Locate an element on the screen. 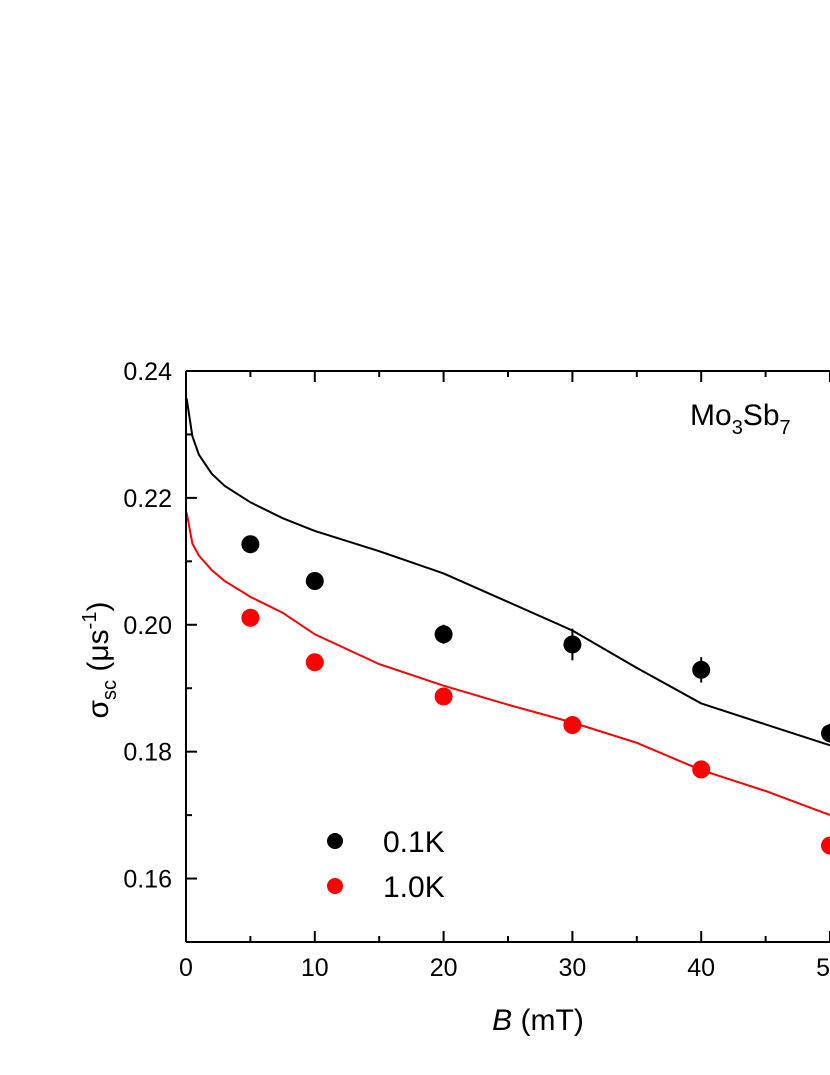 The width and height of the screenshot is (830, 1075). legend: 0.1K 1.0K is located at coordinates (386, 865).